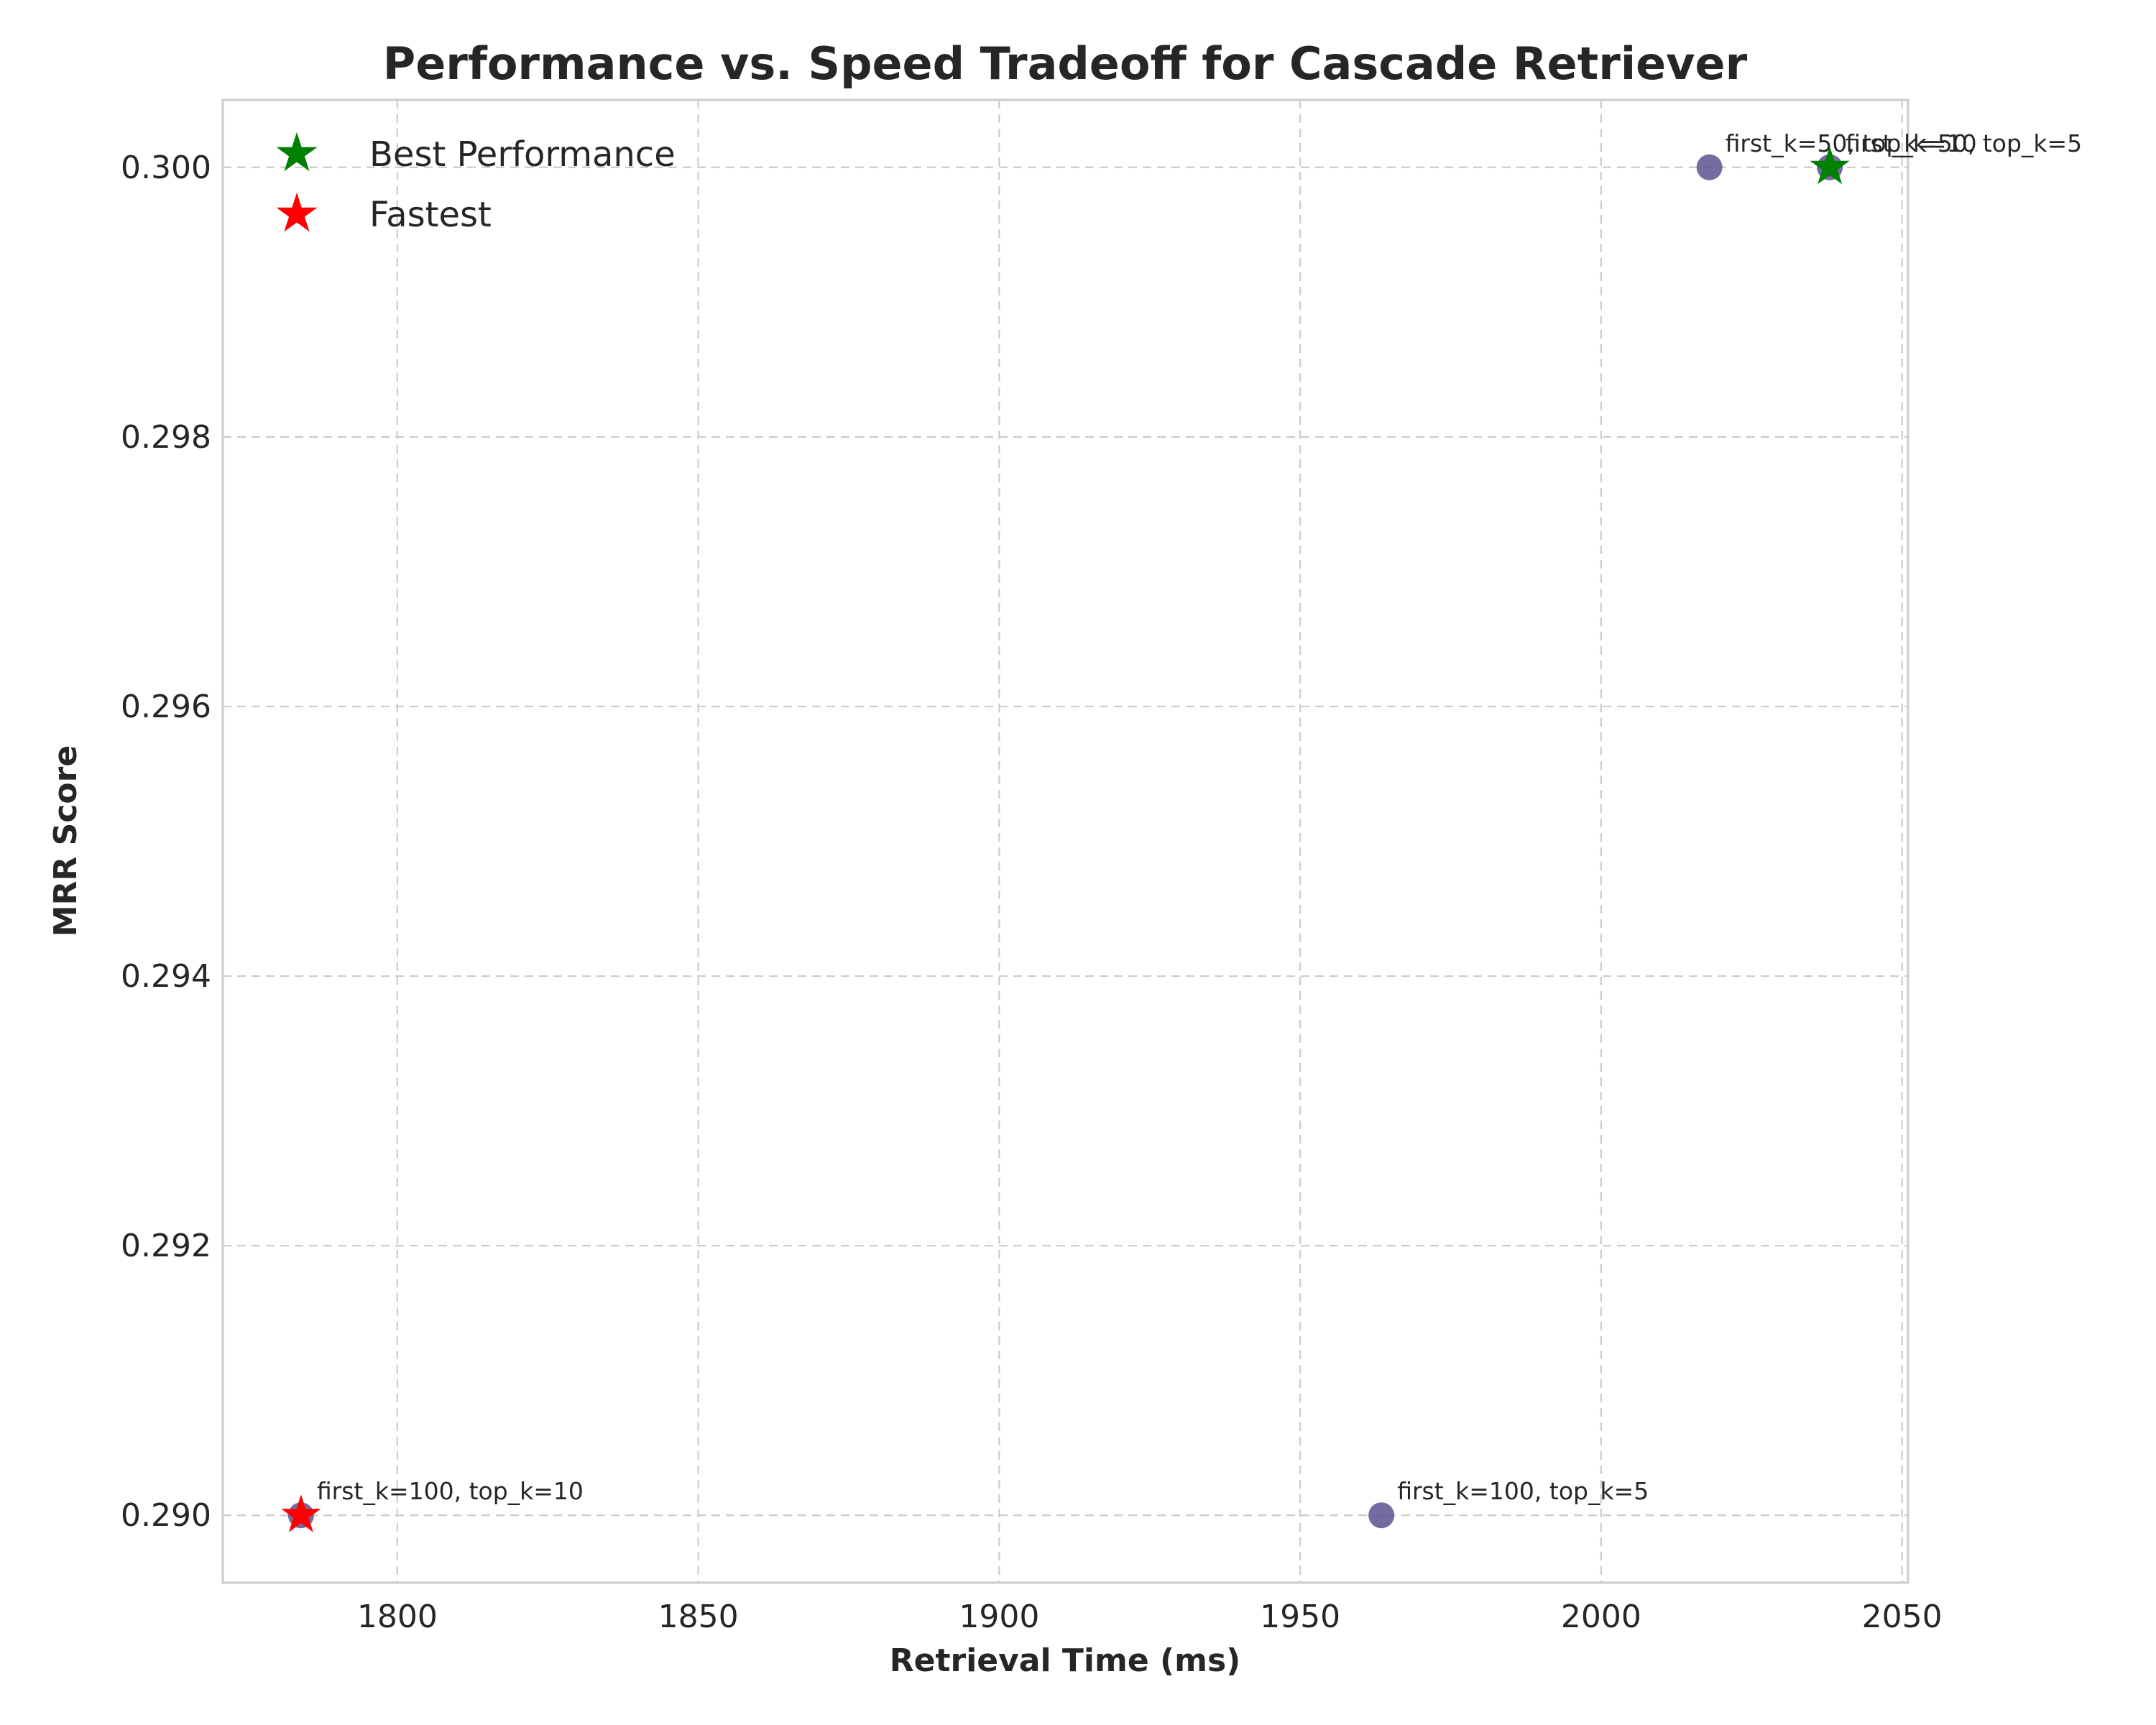 The width and height of the screenshot is (2156, 1725). I want to click on y-tick-label: 0.296, so click(166, 707).